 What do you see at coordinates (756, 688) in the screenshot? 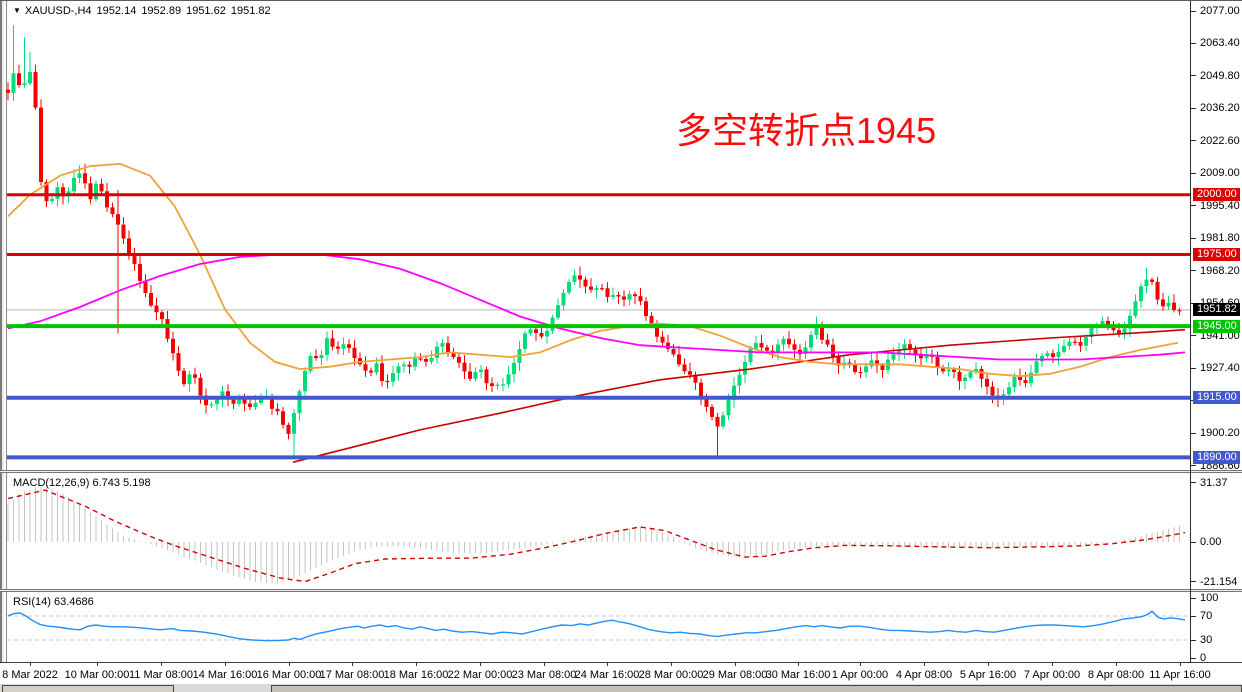
I see `scrollbar-track-segment` at bounding box center [756, 688].